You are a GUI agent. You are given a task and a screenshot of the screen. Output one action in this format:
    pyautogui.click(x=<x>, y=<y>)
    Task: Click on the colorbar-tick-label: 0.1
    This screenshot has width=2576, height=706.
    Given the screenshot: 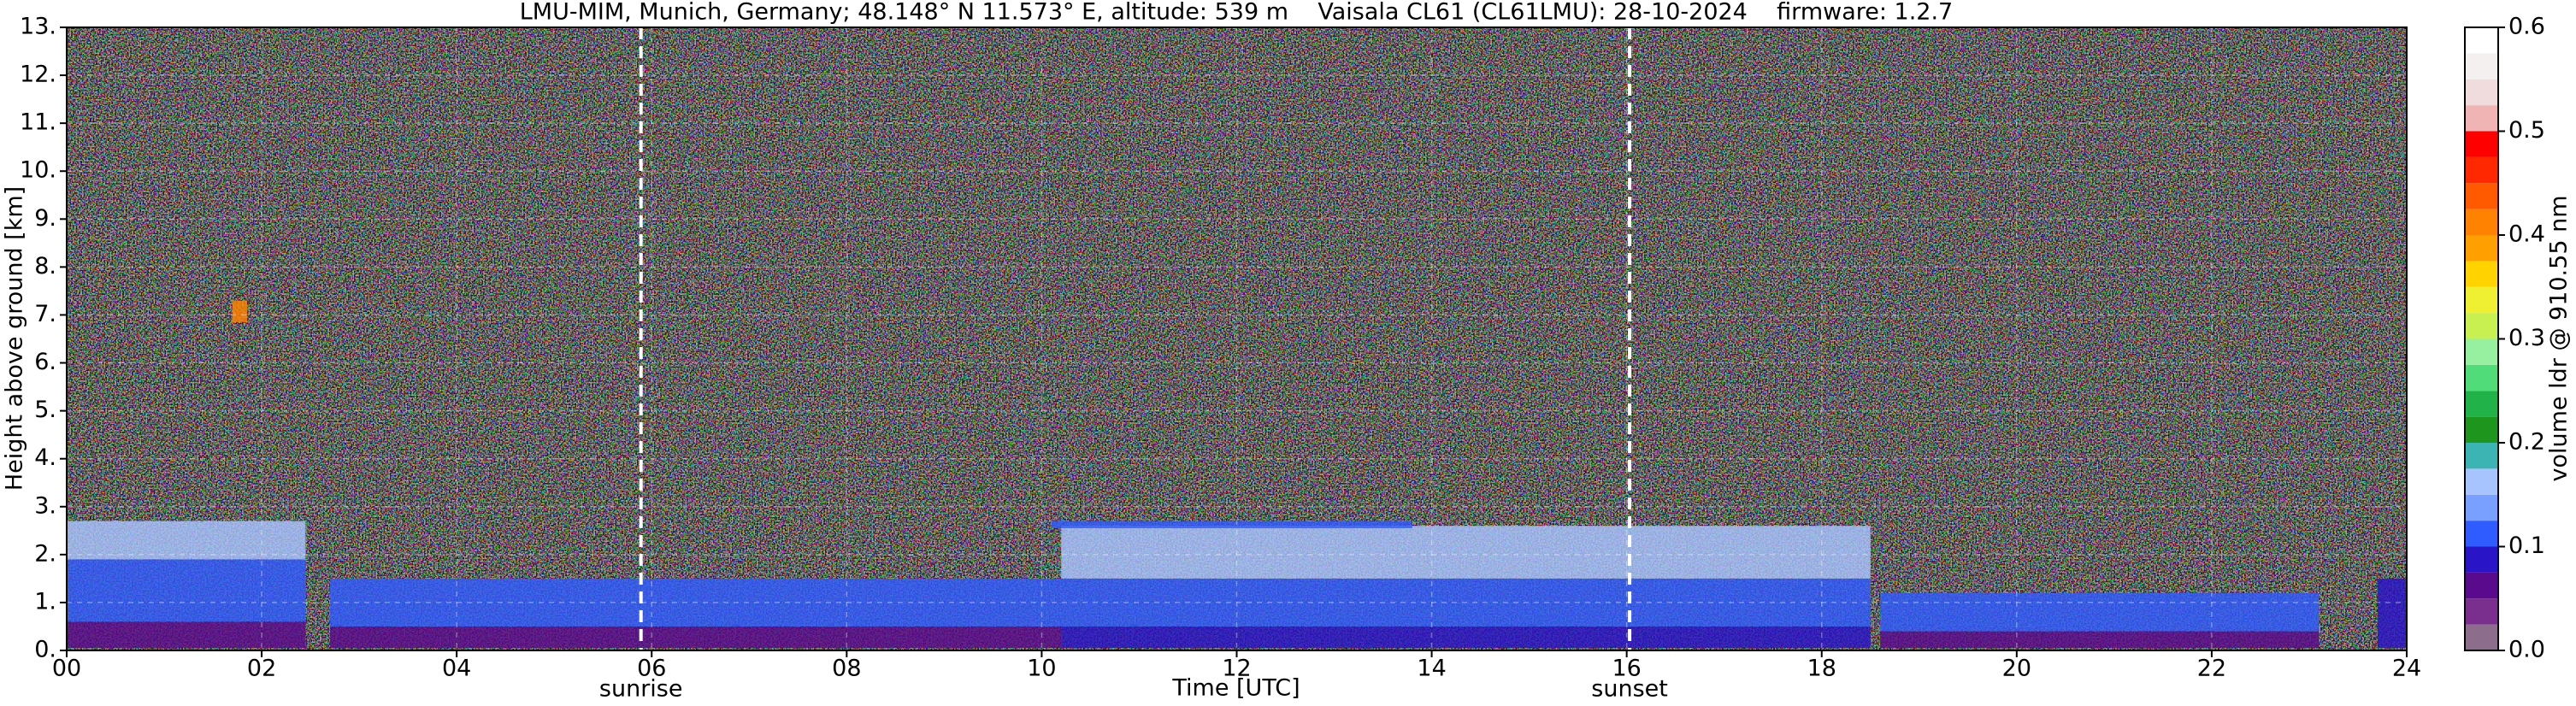 What is the action you would take?
    pyautogui.click(x=2526, y=545)
    